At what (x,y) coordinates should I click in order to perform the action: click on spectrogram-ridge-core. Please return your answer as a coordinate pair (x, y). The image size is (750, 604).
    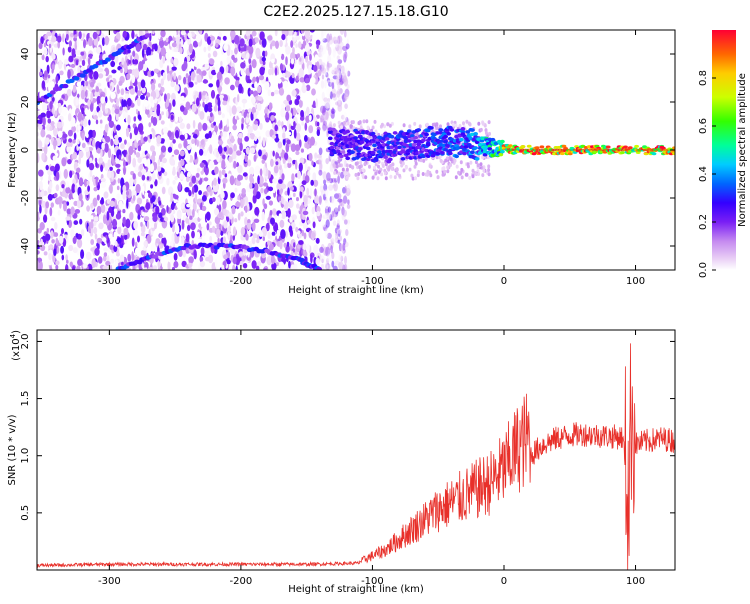
    Looking at the image, I should click on (508, 149).